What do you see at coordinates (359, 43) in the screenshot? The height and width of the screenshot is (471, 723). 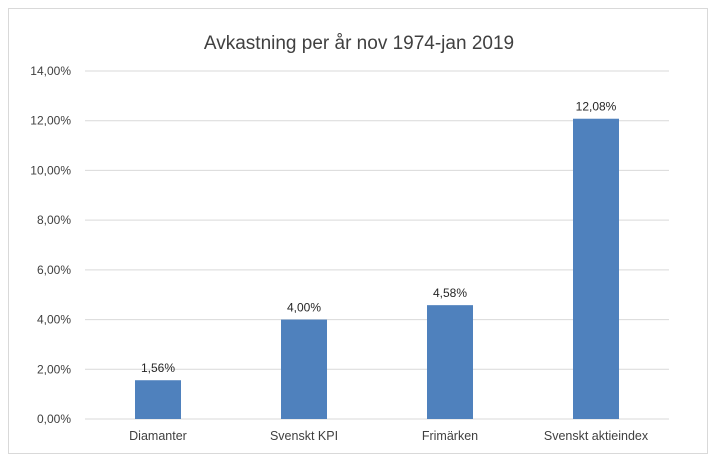 I see `chart-title: Avkastning per år nov 1974-jan 2019` at bounding box center [359, 43].